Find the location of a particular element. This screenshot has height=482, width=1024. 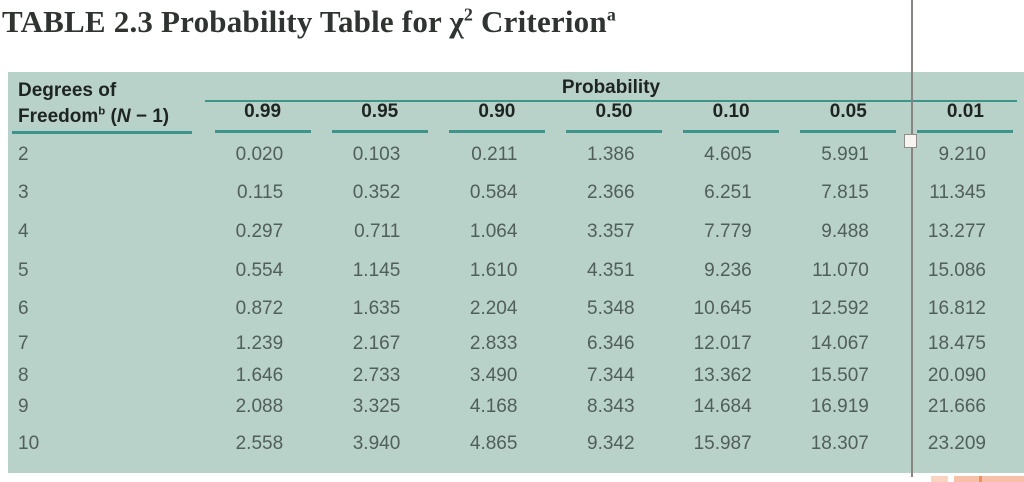

df-cell: 4 is located at coordinates (23, 231).